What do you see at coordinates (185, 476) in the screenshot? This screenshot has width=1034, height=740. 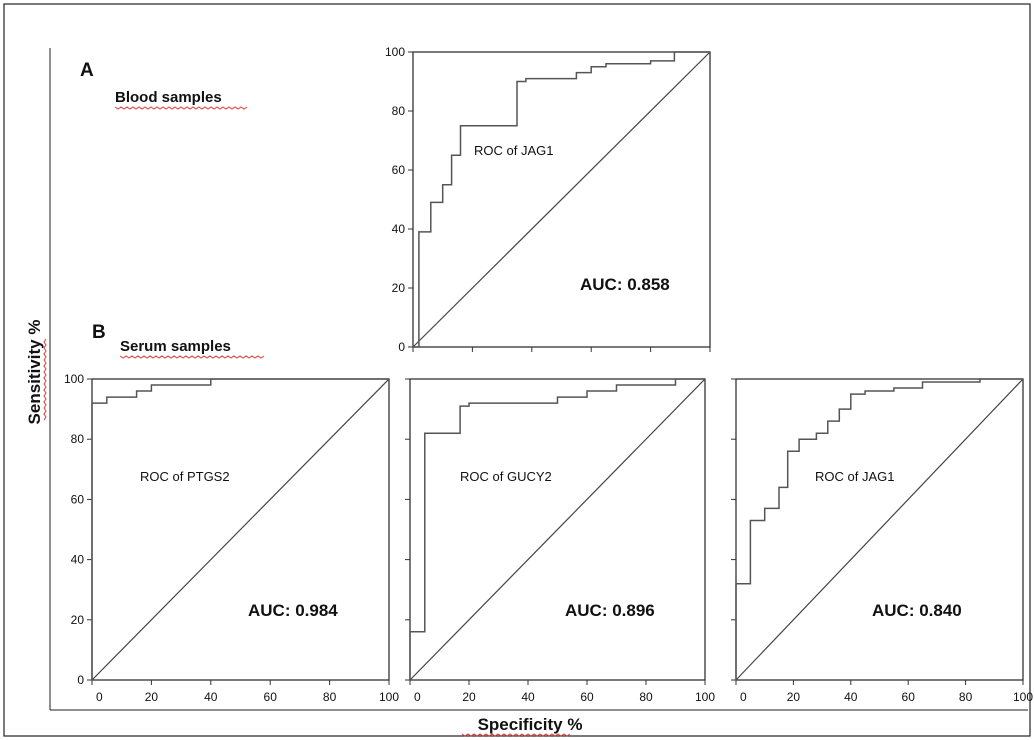 I see `roc-annotation: ROC of PTGS2` at bounding box center [185, 476].